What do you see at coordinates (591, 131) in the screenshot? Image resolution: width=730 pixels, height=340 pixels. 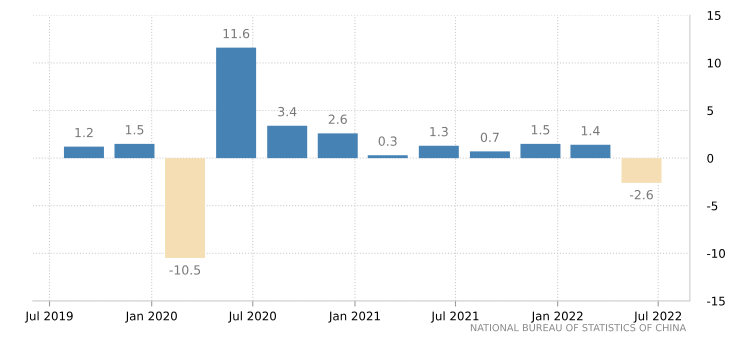 I see `data-label: 1.4` at bounding box center [591, 131].